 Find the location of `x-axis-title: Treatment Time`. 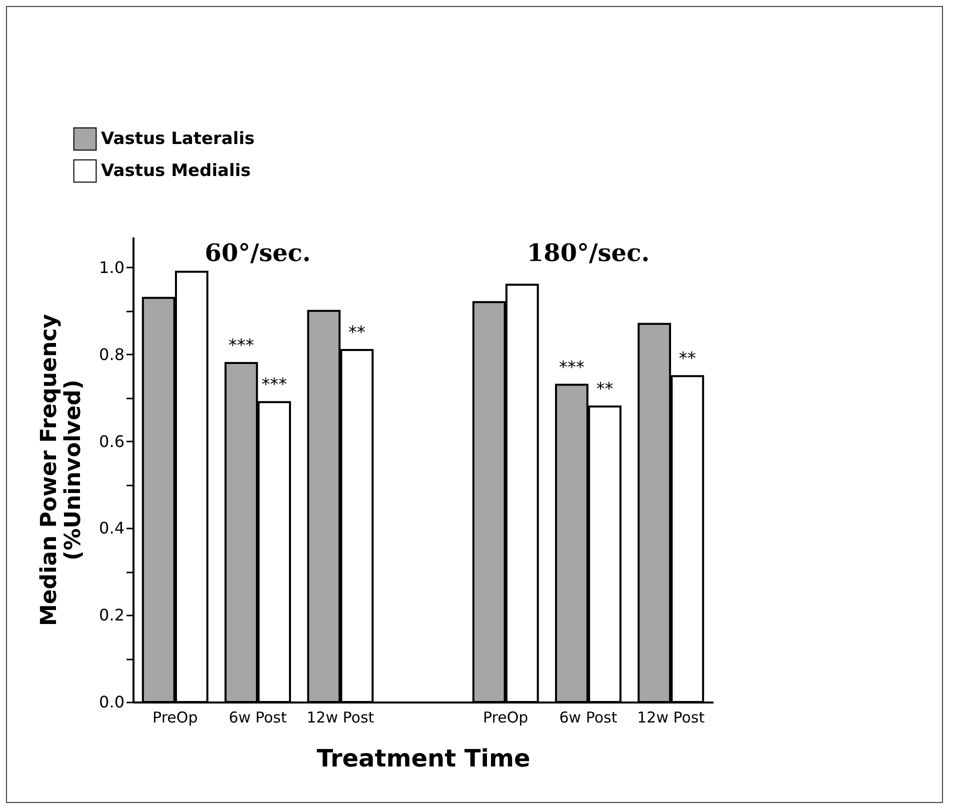

x-axis-title: Treatment Time is located at coordinates (423, 758).